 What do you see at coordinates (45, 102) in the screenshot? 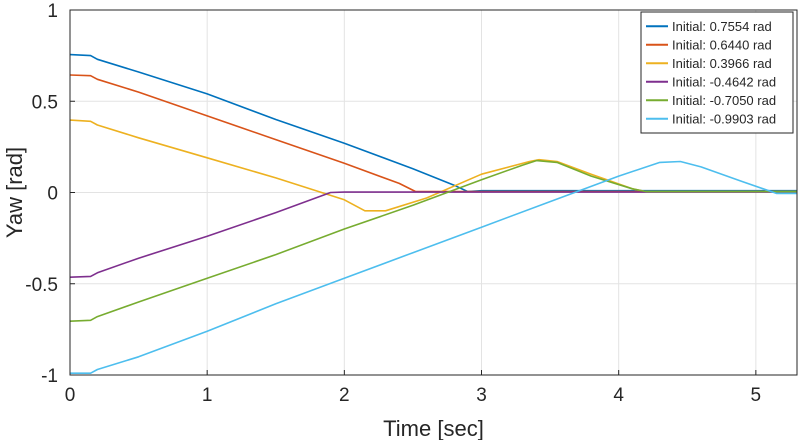
I see `y-tick-label: 0.5` at bounding box center [45, 102].